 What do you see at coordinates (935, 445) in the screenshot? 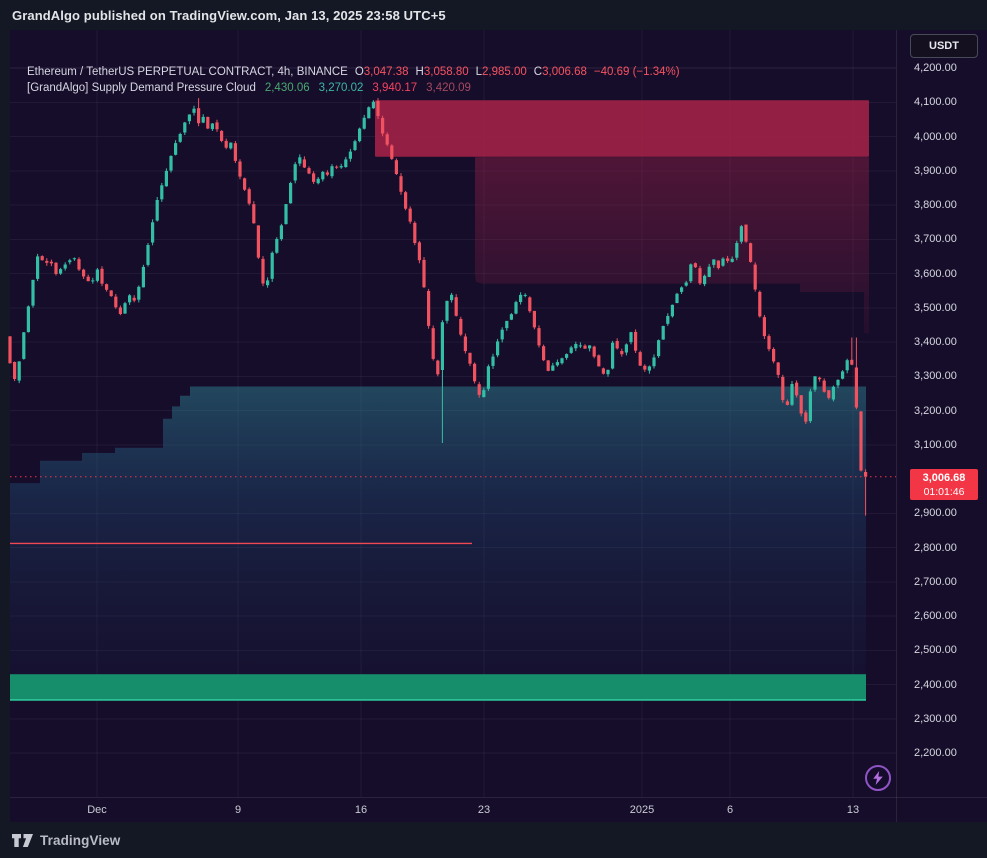
I see `price-tick-label: 3,100.00` at bounding box center [935, 445].